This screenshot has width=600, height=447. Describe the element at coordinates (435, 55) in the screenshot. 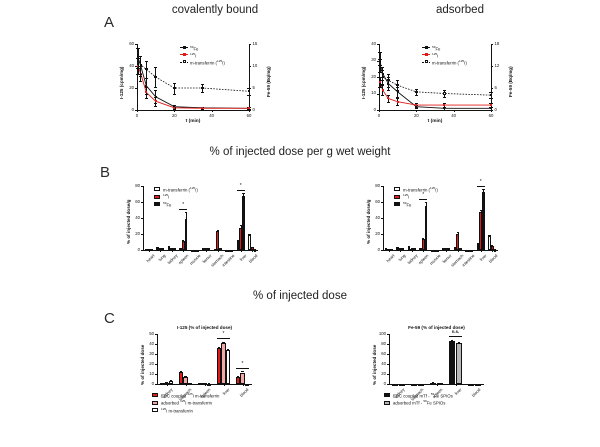

I see `legend-label: 125I` at that location.